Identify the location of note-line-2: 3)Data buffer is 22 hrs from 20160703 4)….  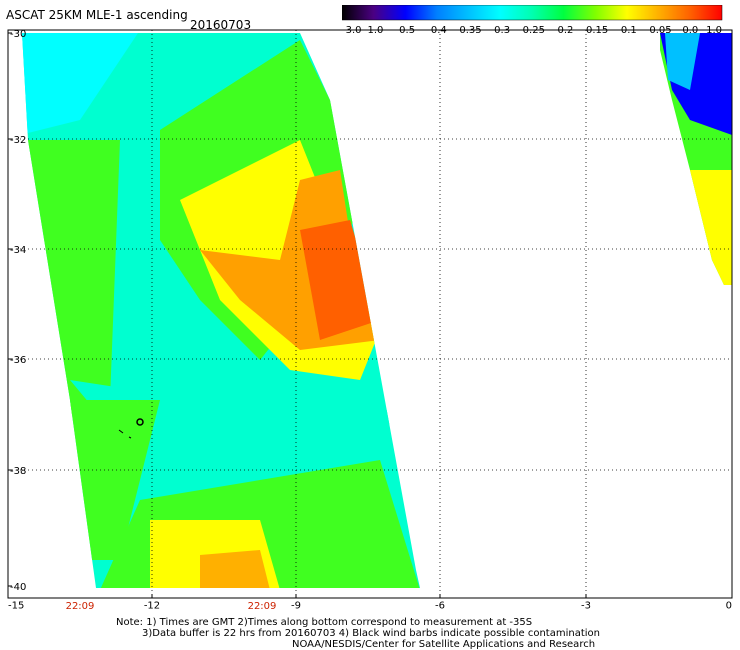
(371, 633).